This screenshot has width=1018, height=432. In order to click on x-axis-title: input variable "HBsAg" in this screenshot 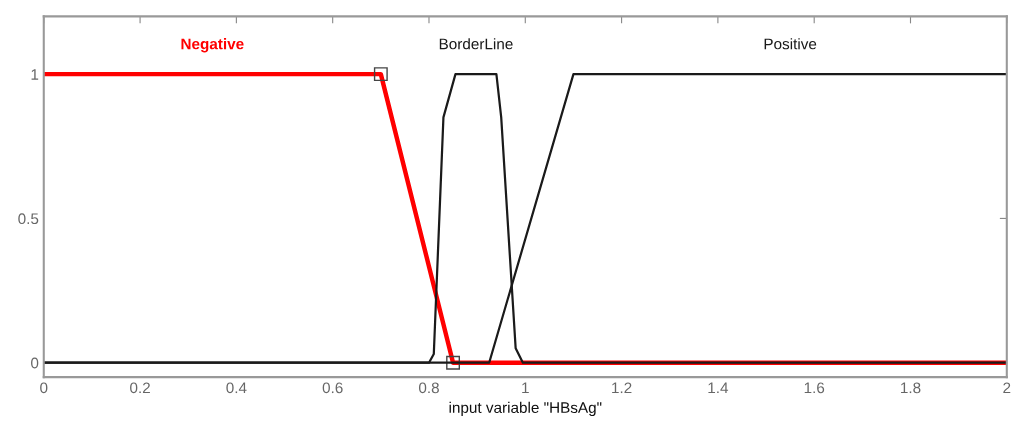, I will do `click(525, 409)`.